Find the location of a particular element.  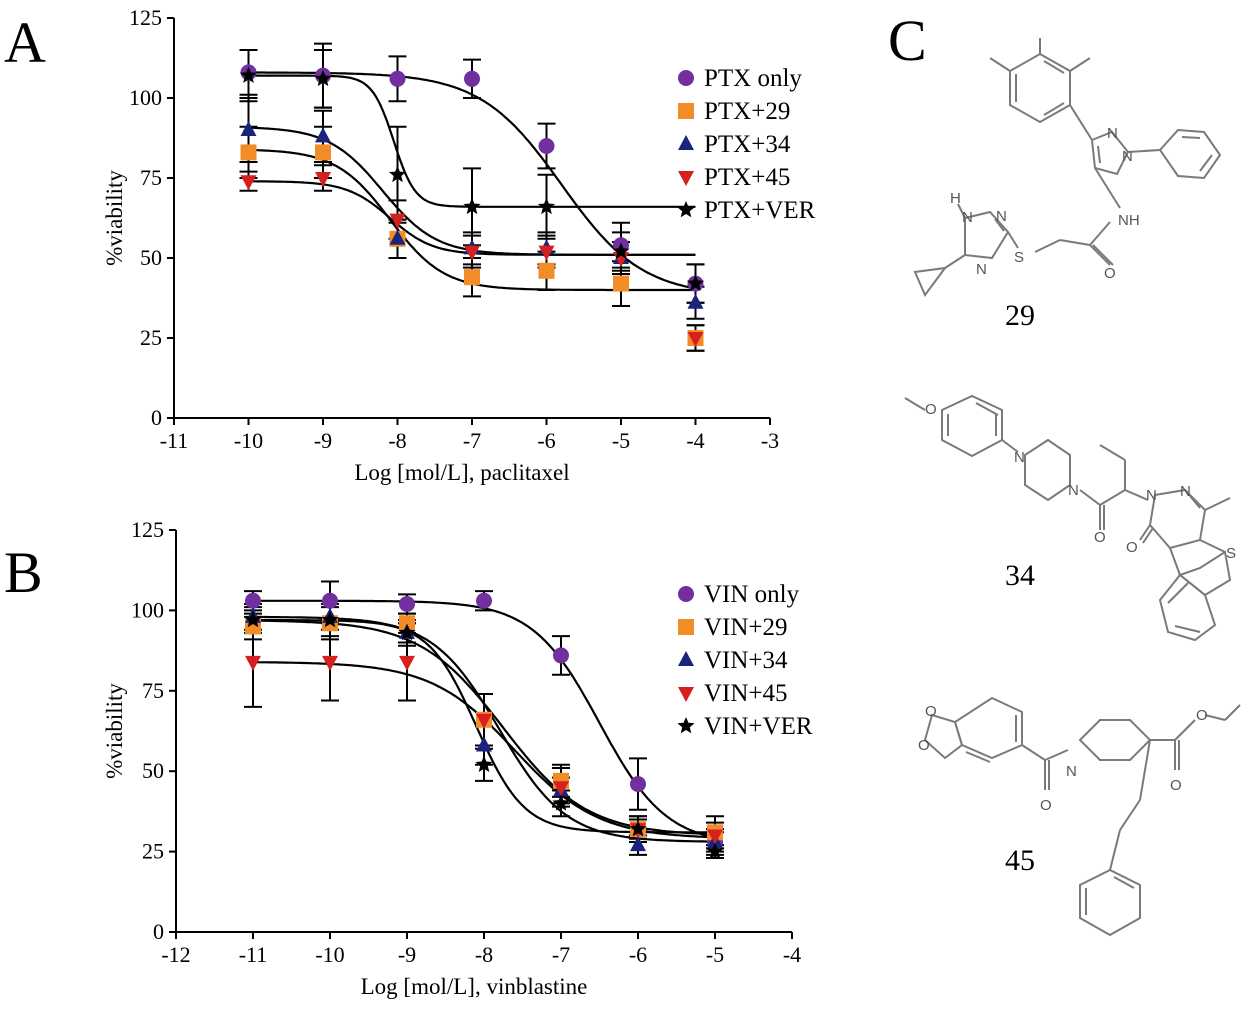

compound-45-label: 45 is located at coordinates (1020, 860).